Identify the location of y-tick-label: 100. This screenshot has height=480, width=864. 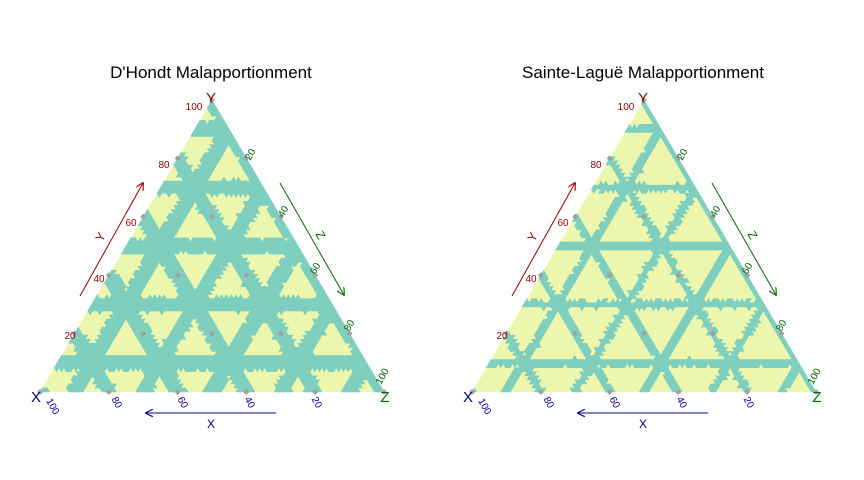
(194, 107).